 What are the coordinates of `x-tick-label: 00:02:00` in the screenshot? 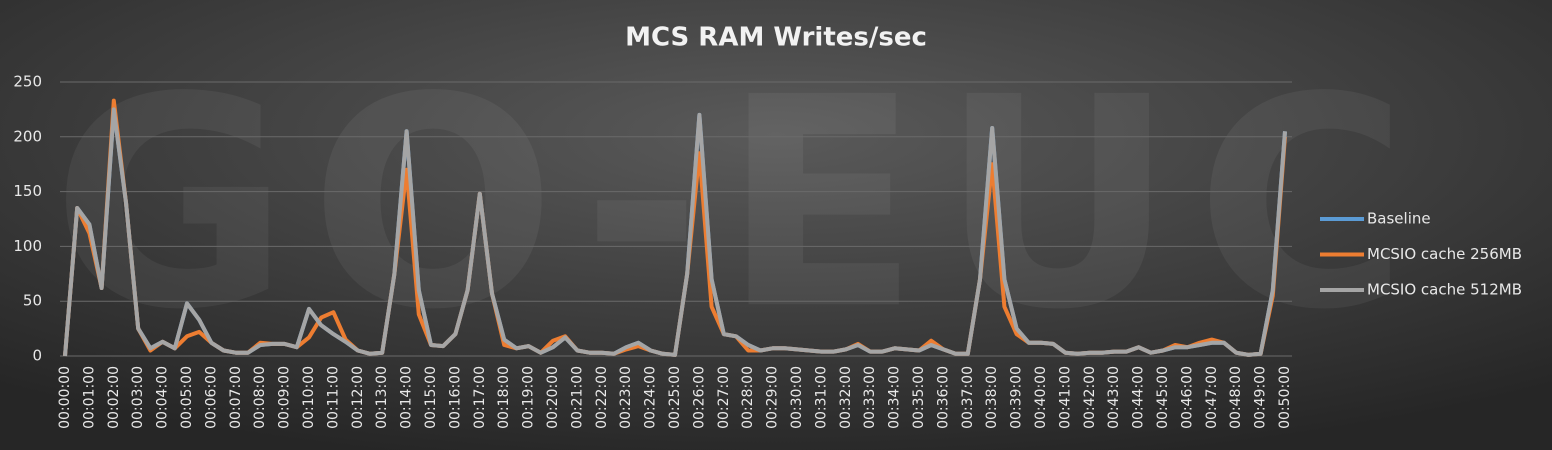 It's located at (114, 397).